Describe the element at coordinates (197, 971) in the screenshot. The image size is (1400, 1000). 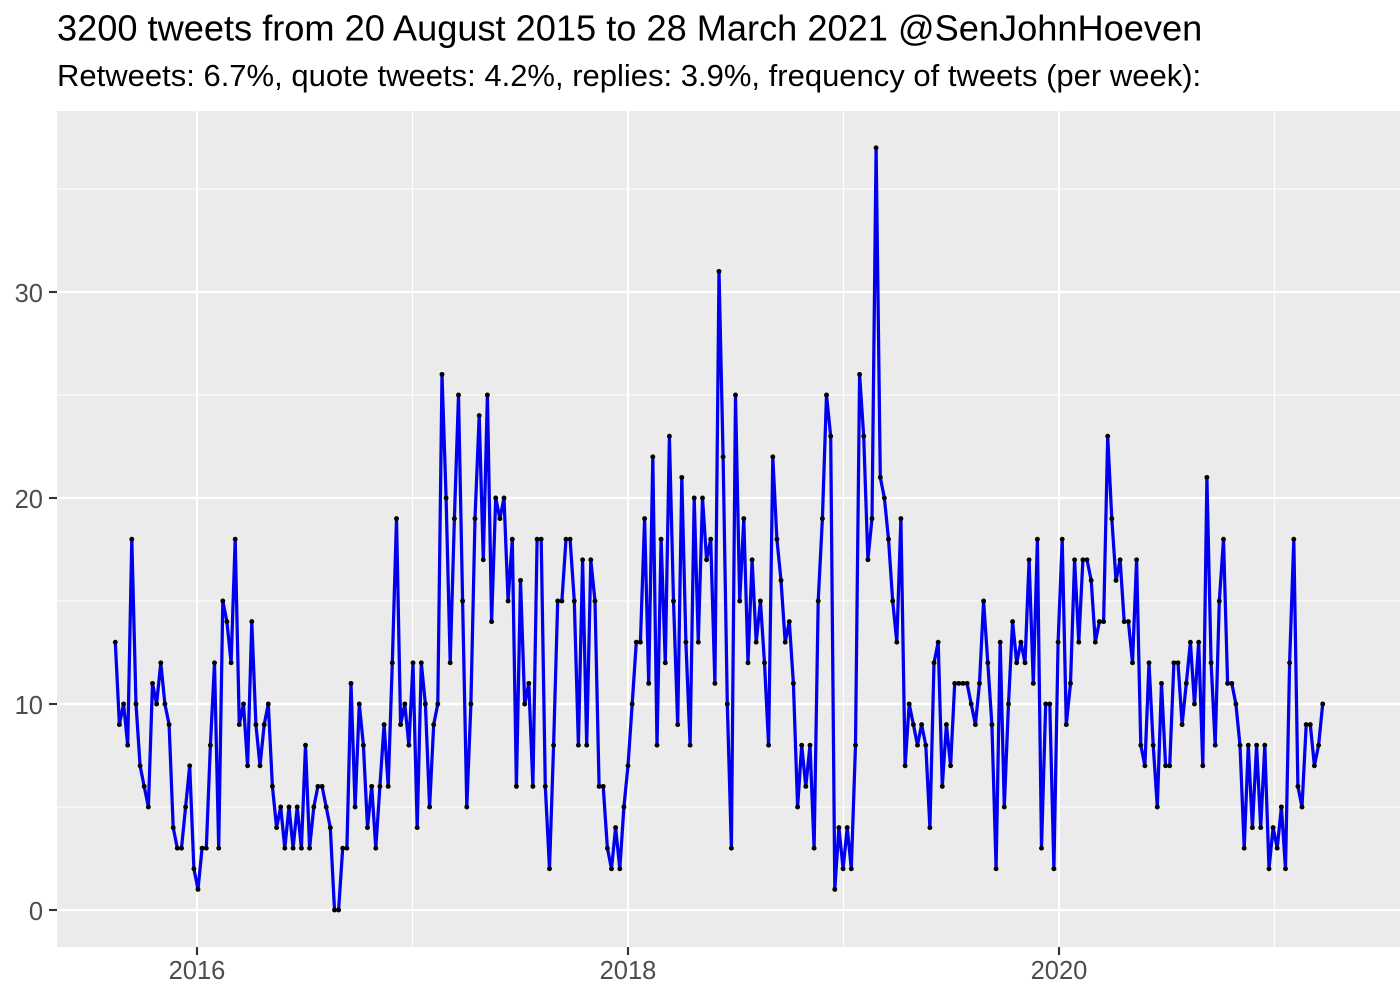
I see `svg-text: 2016` at that location.